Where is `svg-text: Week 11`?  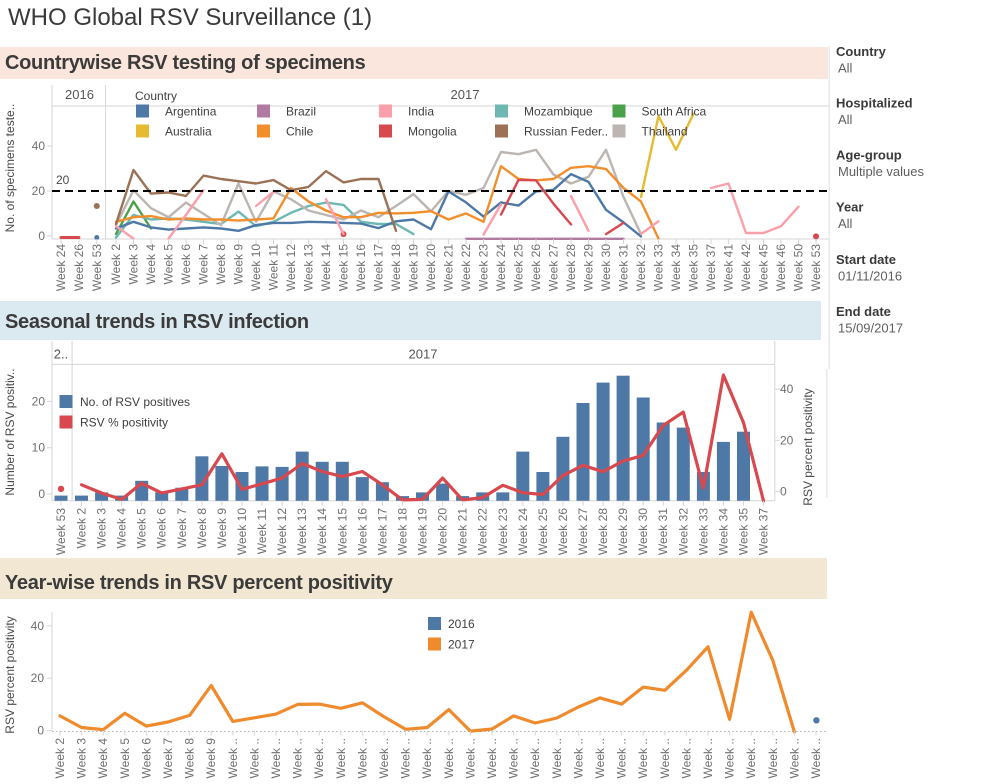 svg-text: Week 11 is located at coordinates (274, 267).